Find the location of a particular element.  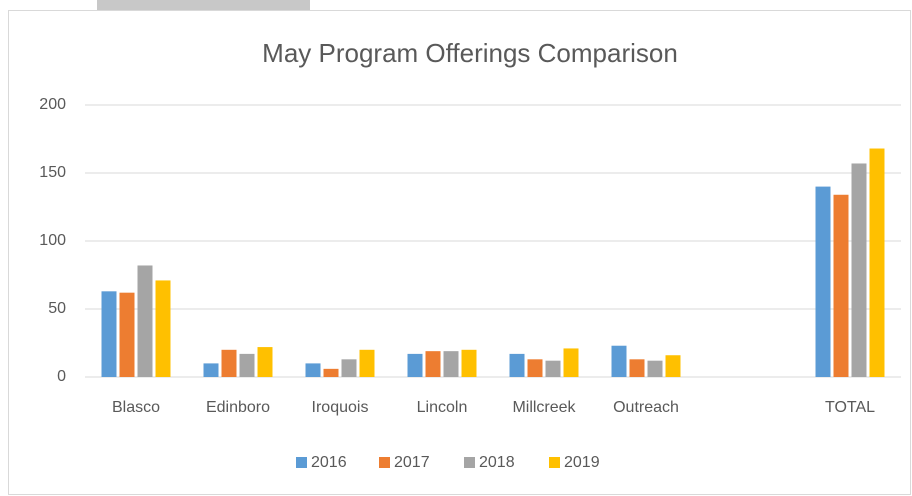

y-tick-label: 150 is located at coordinates (52, 172).